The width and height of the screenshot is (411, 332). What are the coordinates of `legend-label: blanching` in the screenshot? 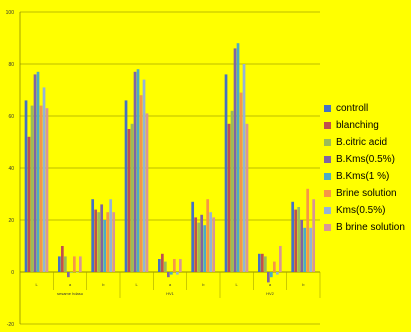 It's located at (357, 125).